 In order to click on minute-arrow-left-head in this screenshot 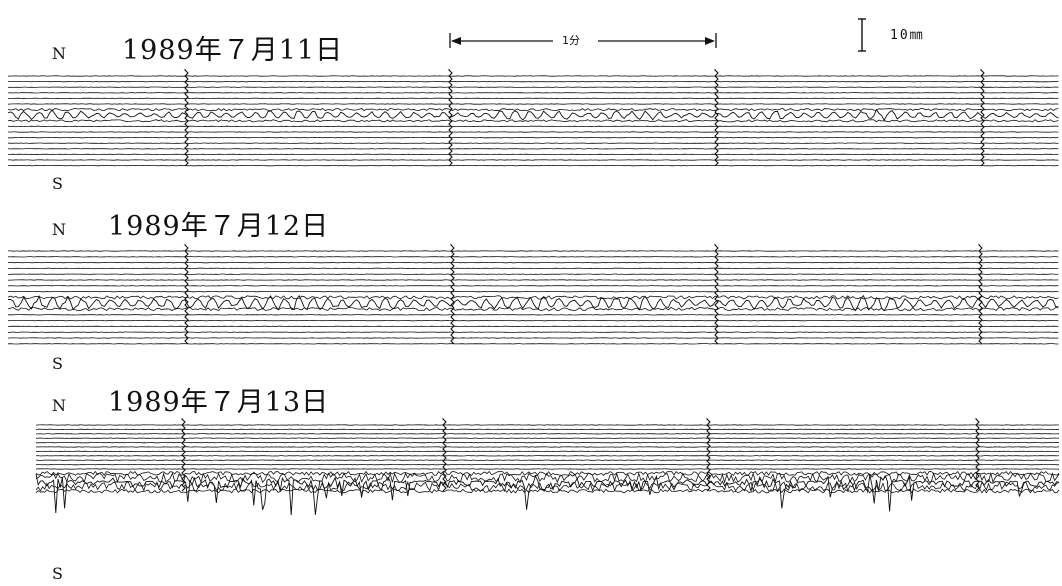, I will do `click(456, 41)`.